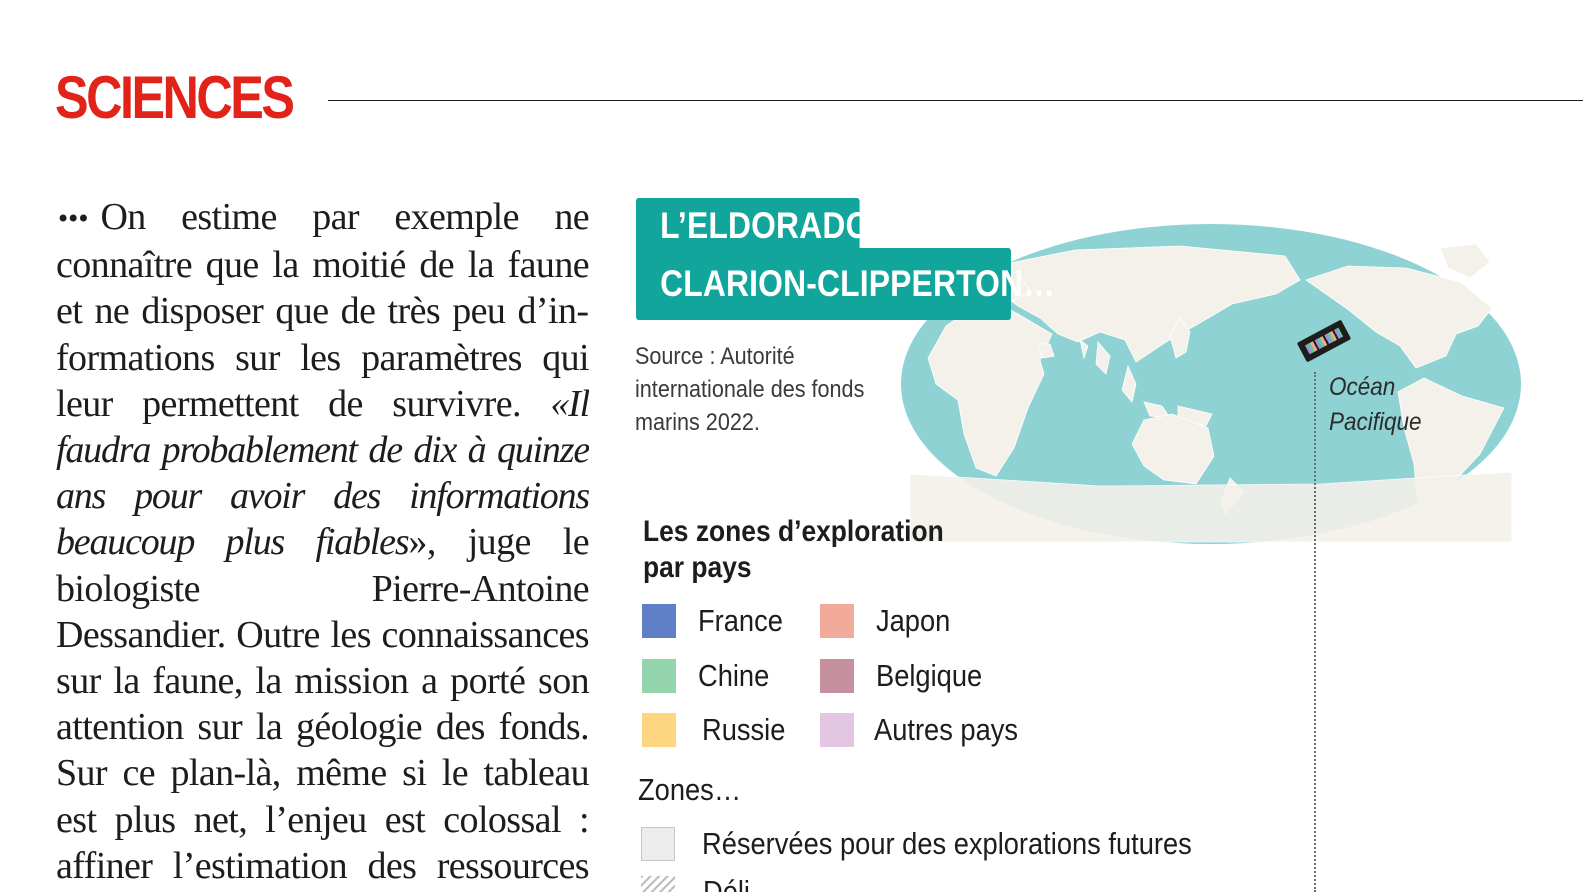  I want to click on legend-label-autres-pays: Autres pays, so click(946, 729).